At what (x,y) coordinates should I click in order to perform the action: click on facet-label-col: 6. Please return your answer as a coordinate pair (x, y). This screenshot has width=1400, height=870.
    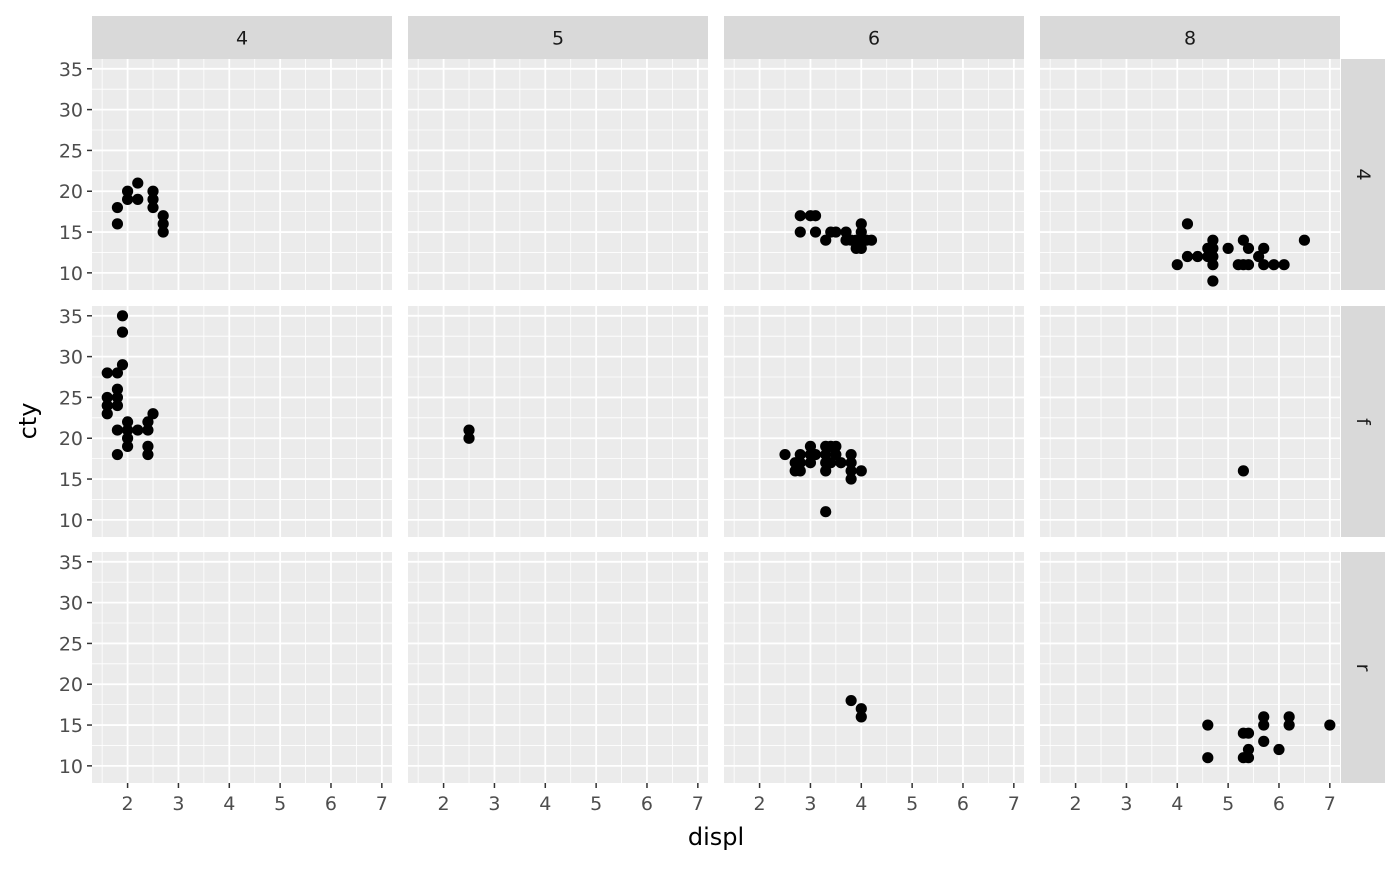
    Looking at the image, I should click on (874, 39).